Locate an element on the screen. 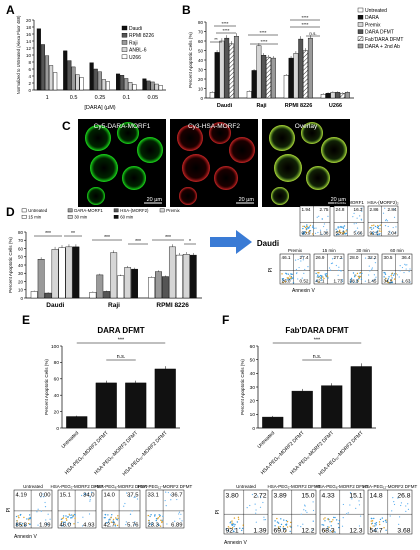 Image resolution: width=420 pixels, height=550 pixels. flow-plot-title: DARA-MORF1 is located at coordinates (349, 202).